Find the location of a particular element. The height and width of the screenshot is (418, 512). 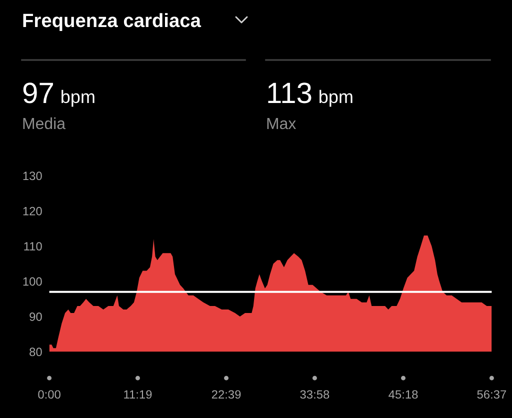

x-tick-label: 45:18 is located at coordinates (403, 394).